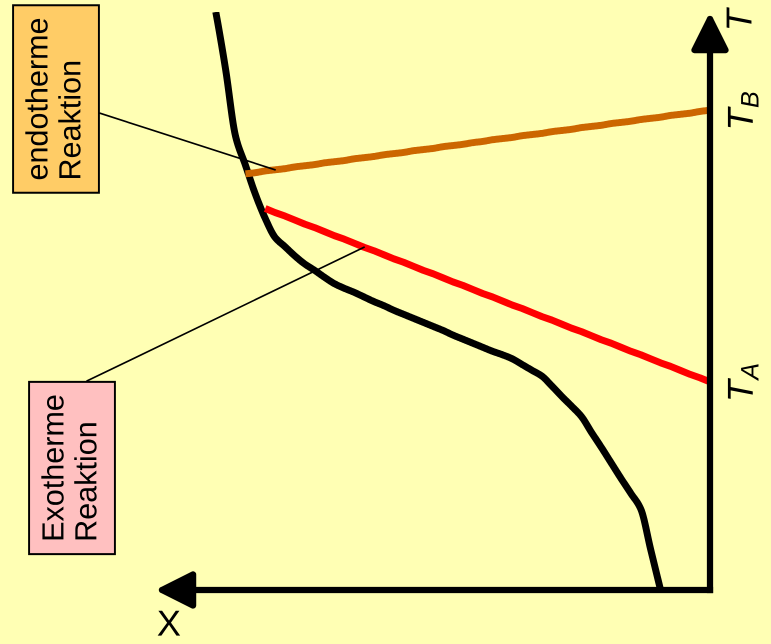  Describe the element at coordinates (743, 110) in the screenshot. I see `text: T$_{B}$` at that location.